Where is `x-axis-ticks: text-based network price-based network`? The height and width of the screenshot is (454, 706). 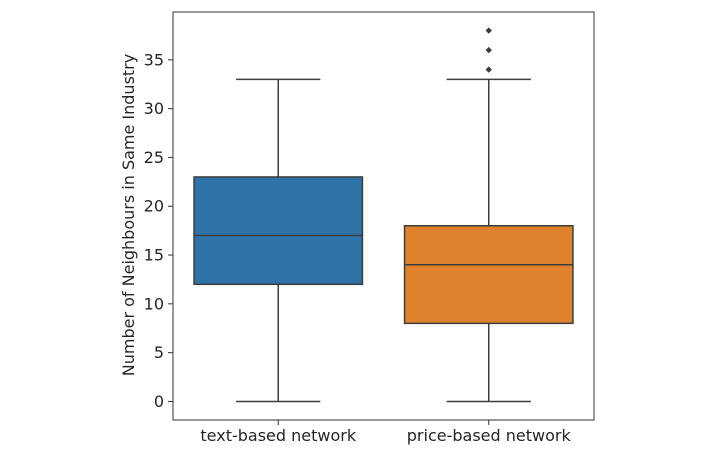 x-axis-ticks: text-based network price-based network is located at coordinates (385, 432).